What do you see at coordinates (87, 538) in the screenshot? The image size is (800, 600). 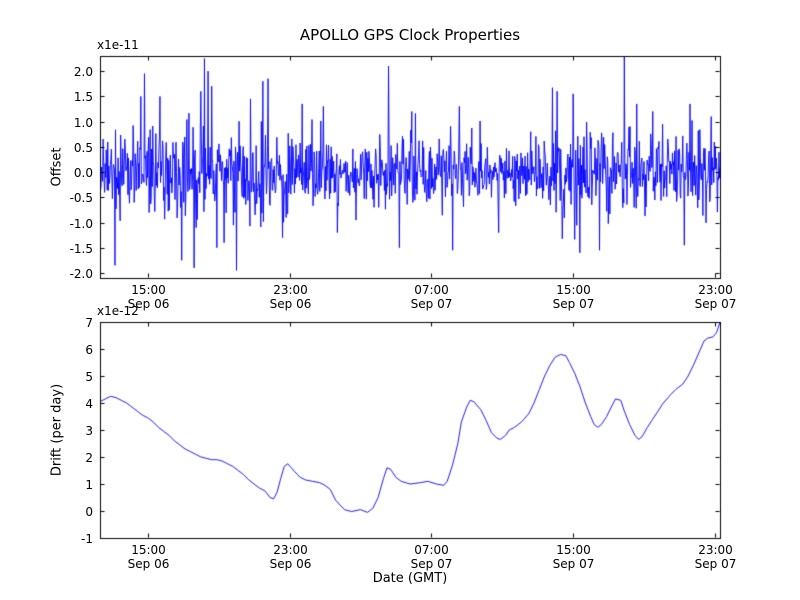 I see `y-tick-label: -1` at bounding box center [87, 538].